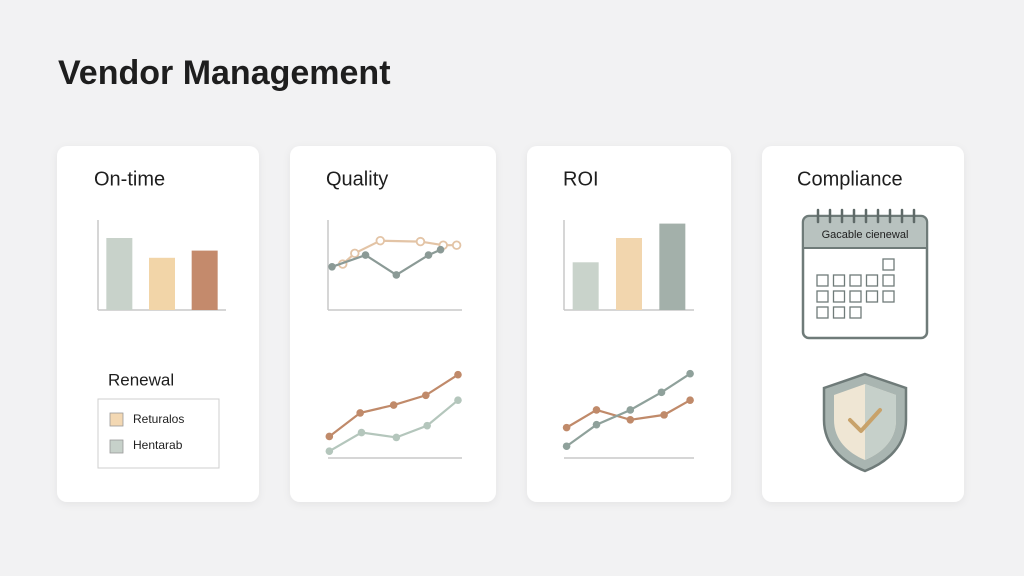  I want to click on card-title: Compliance, so click(850, 179).